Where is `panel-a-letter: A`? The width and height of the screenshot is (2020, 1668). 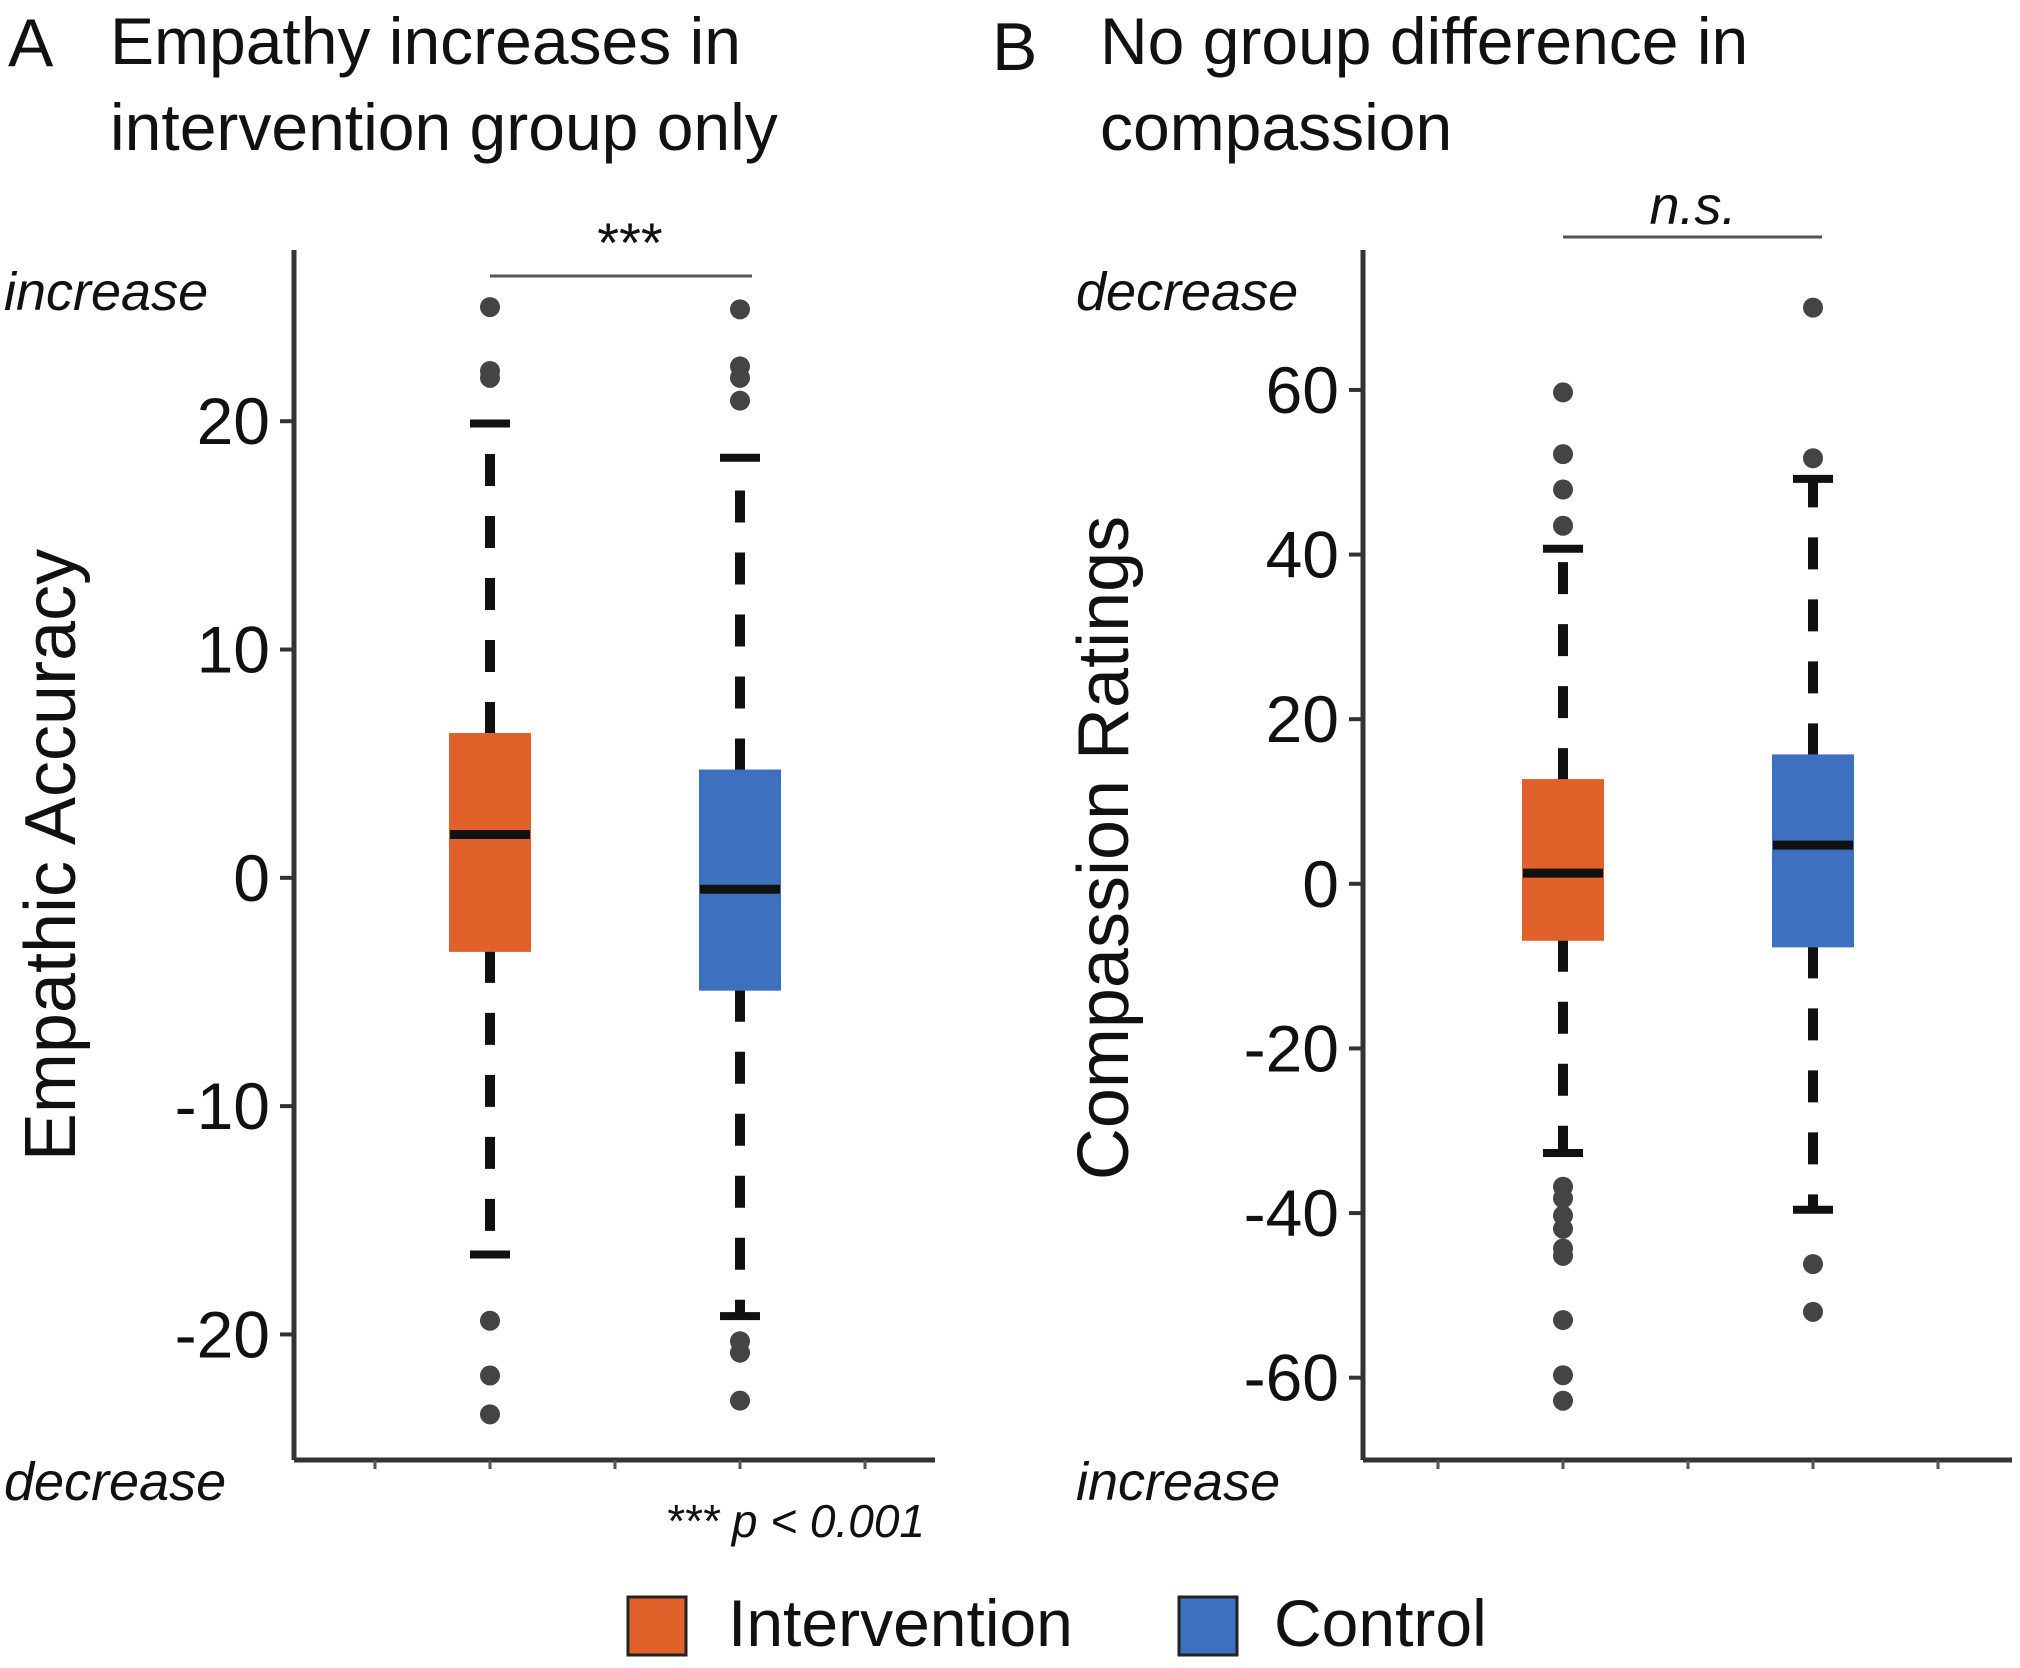 panel-a-letter: A is located at coordinates (31, 43).